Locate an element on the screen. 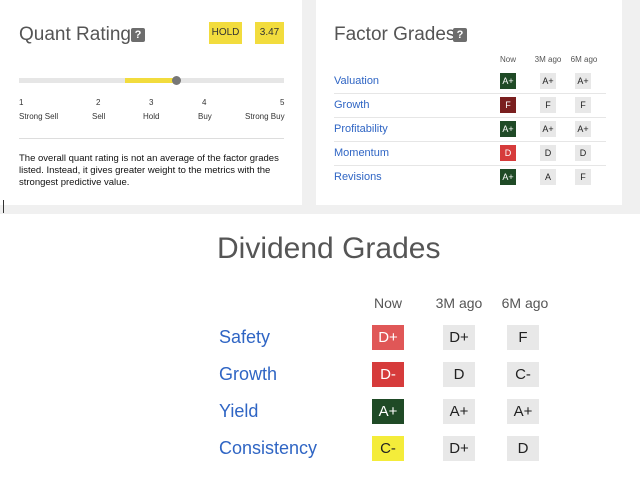 This screenshot has width=640, height=483. factor-grade-revisions-now: A+ is located at coordinates (508, 177).